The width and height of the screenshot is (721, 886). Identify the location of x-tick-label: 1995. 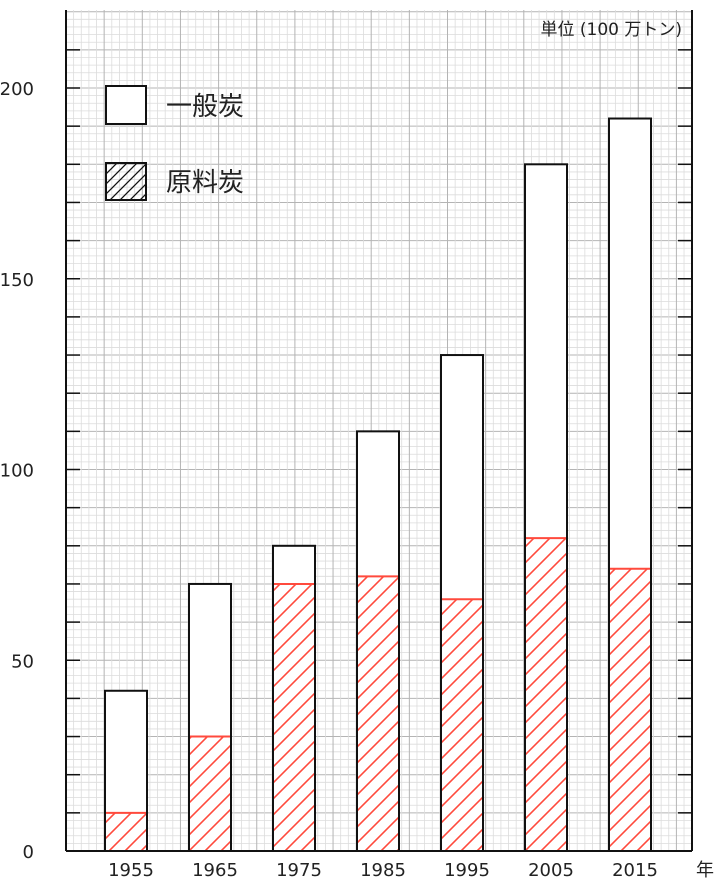
(467, 870).